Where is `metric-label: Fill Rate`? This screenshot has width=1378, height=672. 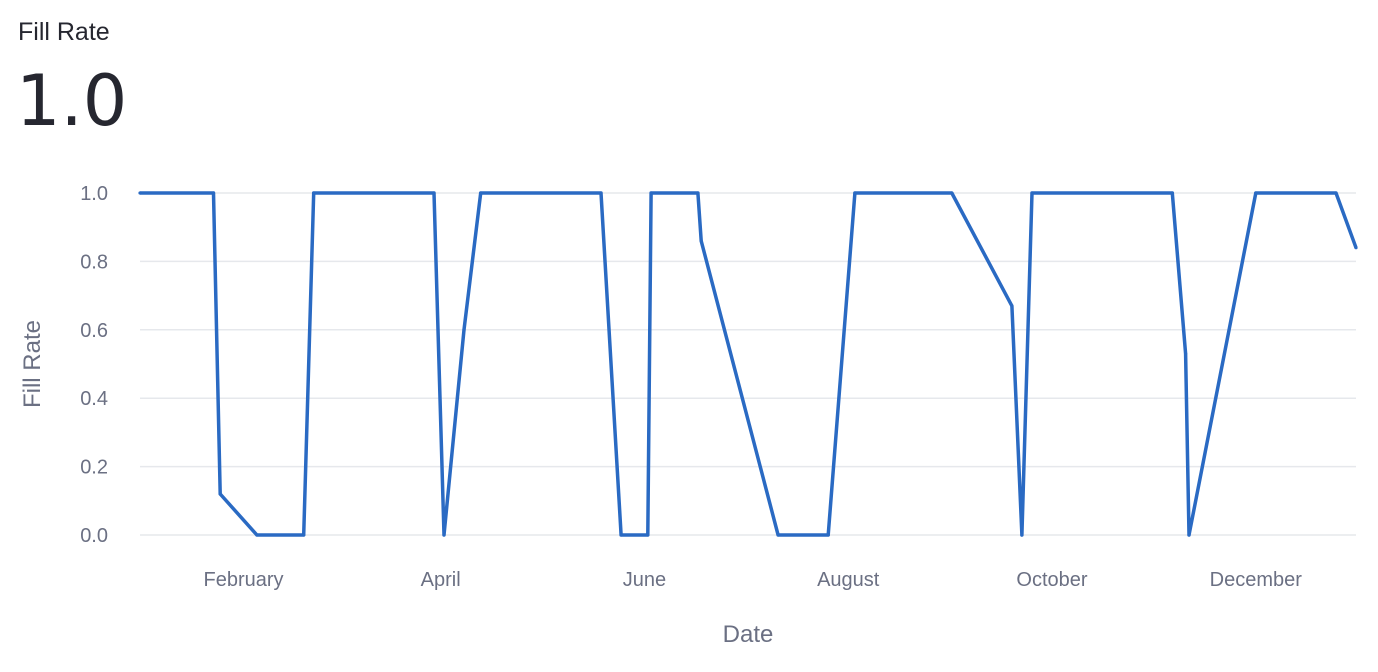
metric-label: Fill Rate is located at coordinates (64, 32).